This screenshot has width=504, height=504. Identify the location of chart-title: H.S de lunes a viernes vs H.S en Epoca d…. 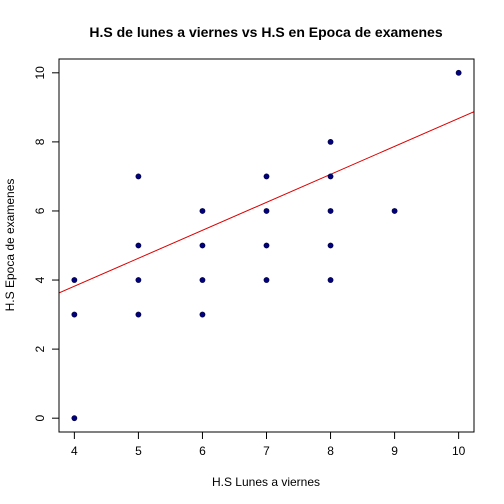
(265, 32).